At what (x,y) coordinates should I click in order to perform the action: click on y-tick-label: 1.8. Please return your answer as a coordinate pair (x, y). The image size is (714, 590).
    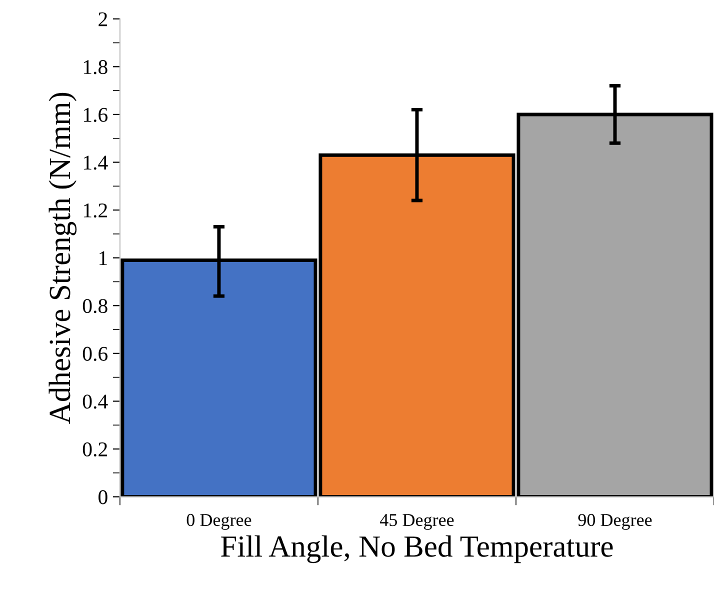
    Looking at the image, I should click on (96, 67).